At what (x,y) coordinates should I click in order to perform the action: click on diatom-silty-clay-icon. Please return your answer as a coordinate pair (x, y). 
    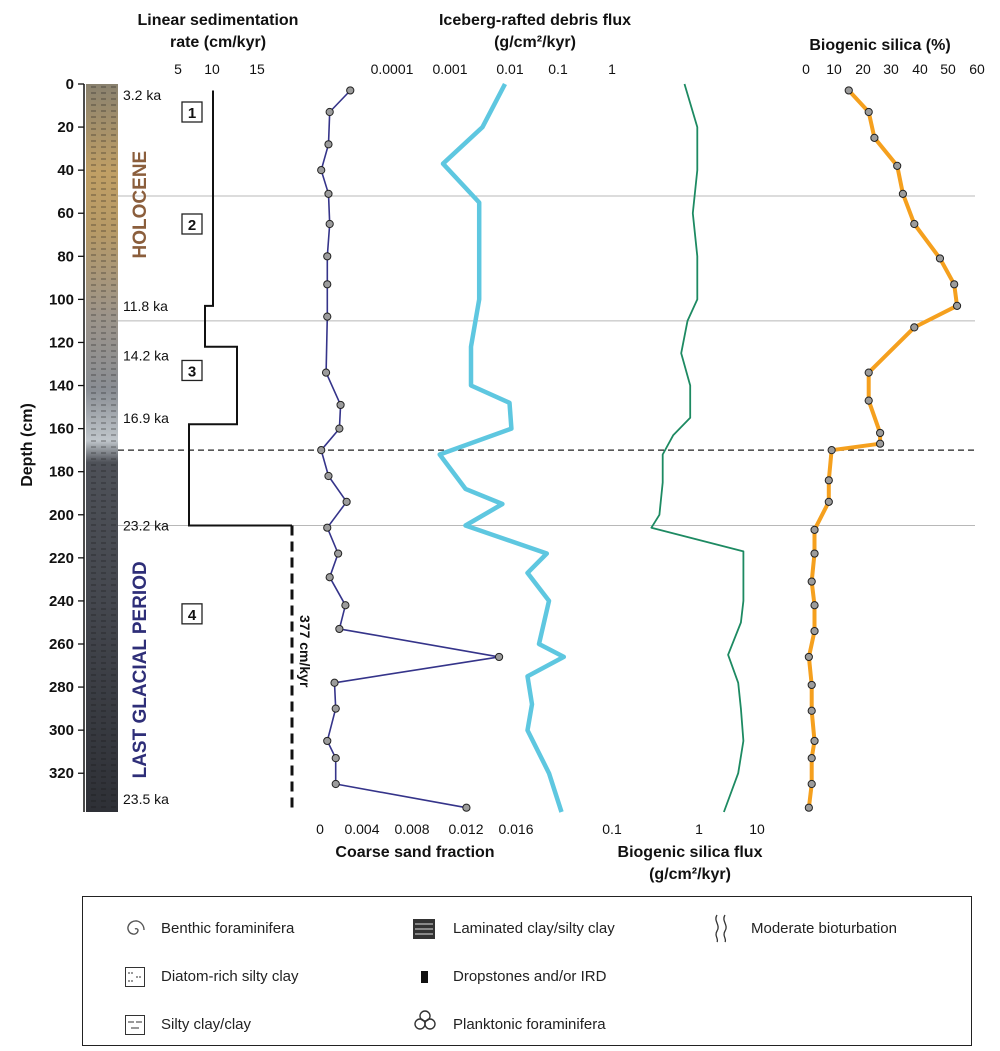
    Looking at the image, I should click on (135, 977).